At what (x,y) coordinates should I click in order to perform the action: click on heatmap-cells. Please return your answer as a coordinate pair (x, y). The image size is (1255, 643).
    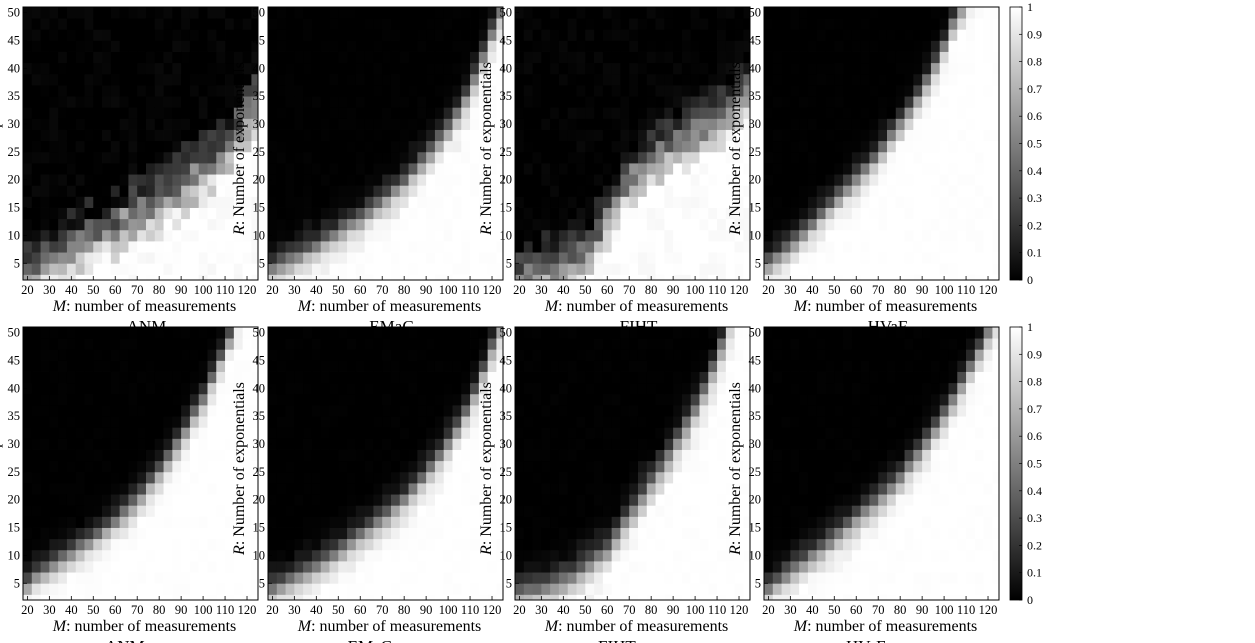
    Looking at the image, I should click on (141, 144).